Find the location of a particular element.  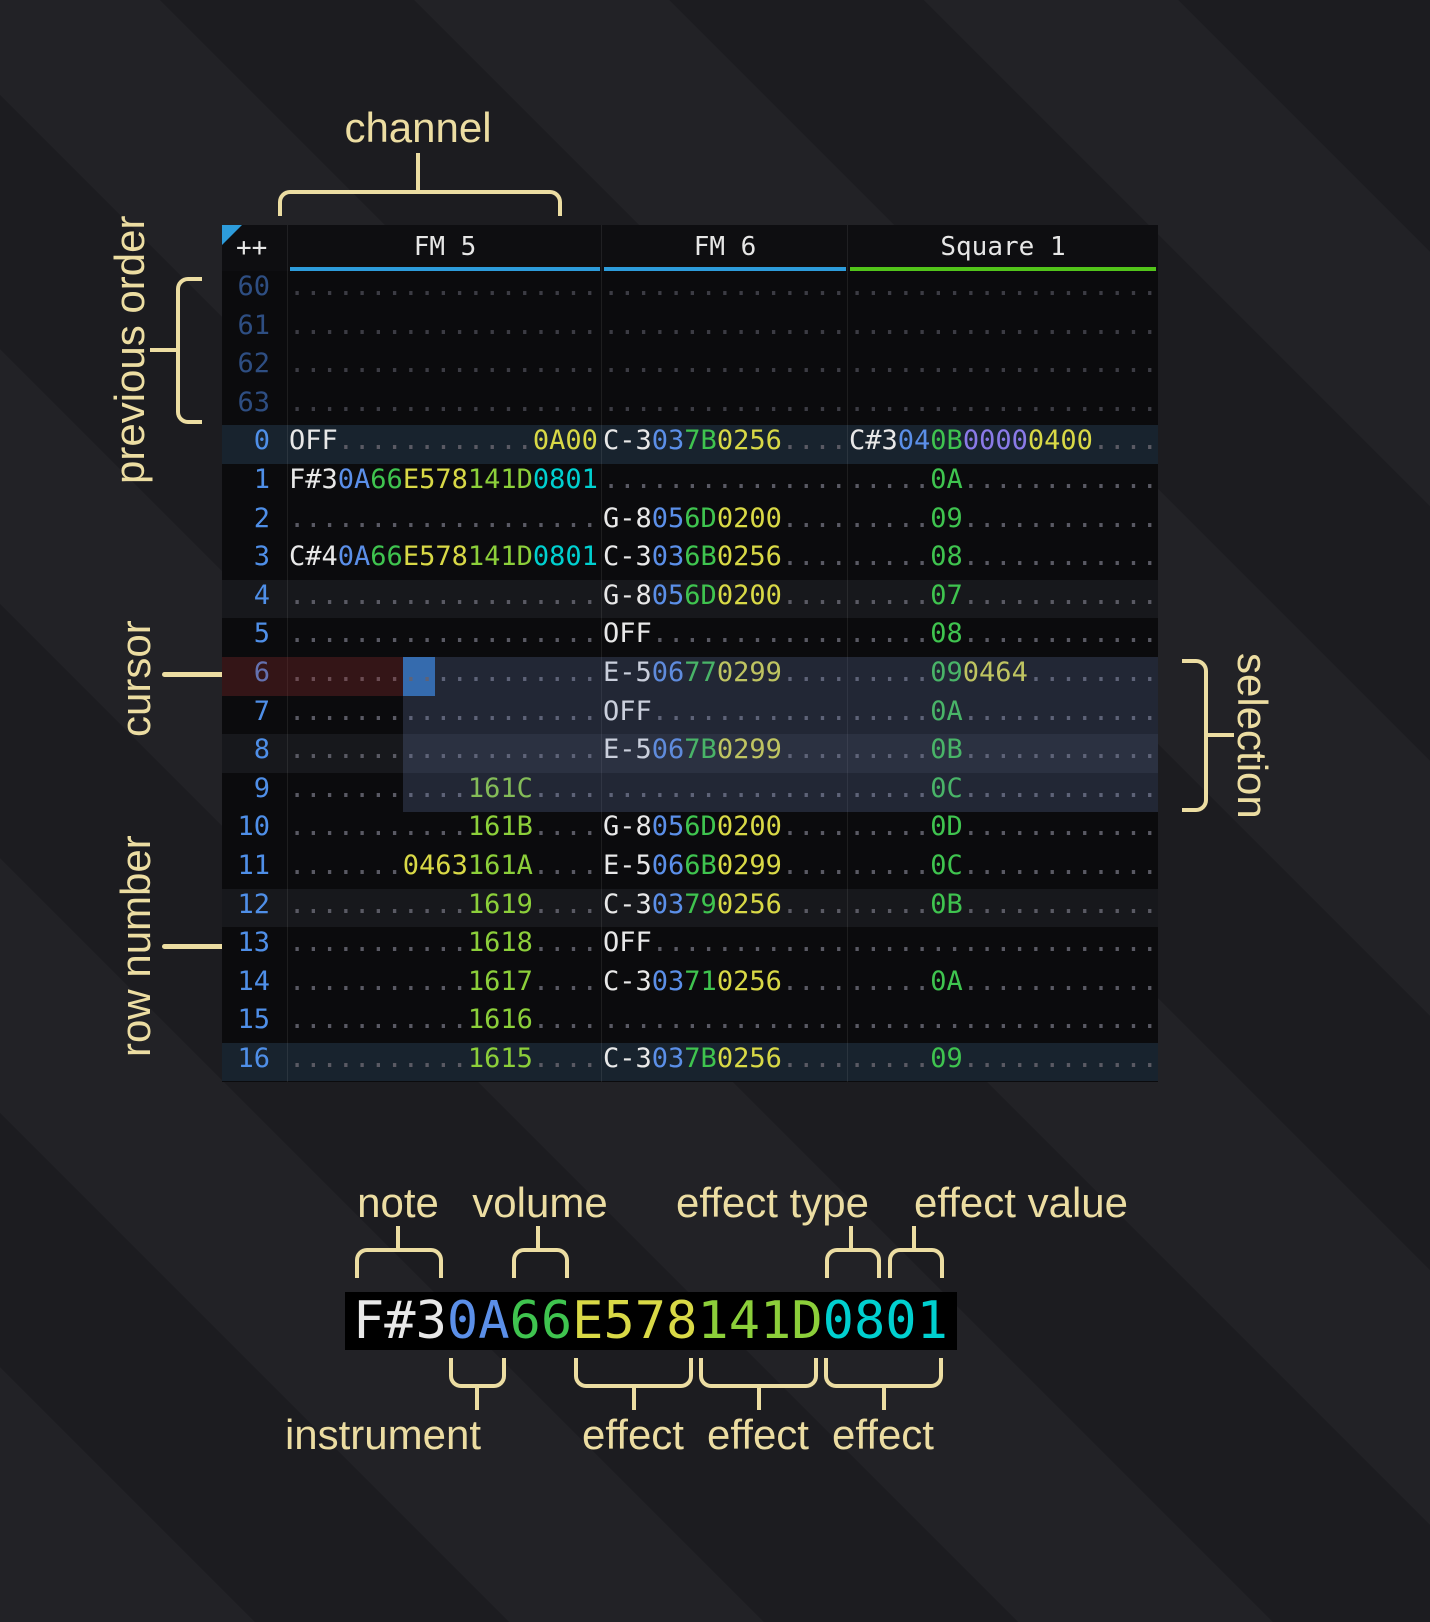

pattern-segment: 08 is located at coordinates (946, 634).